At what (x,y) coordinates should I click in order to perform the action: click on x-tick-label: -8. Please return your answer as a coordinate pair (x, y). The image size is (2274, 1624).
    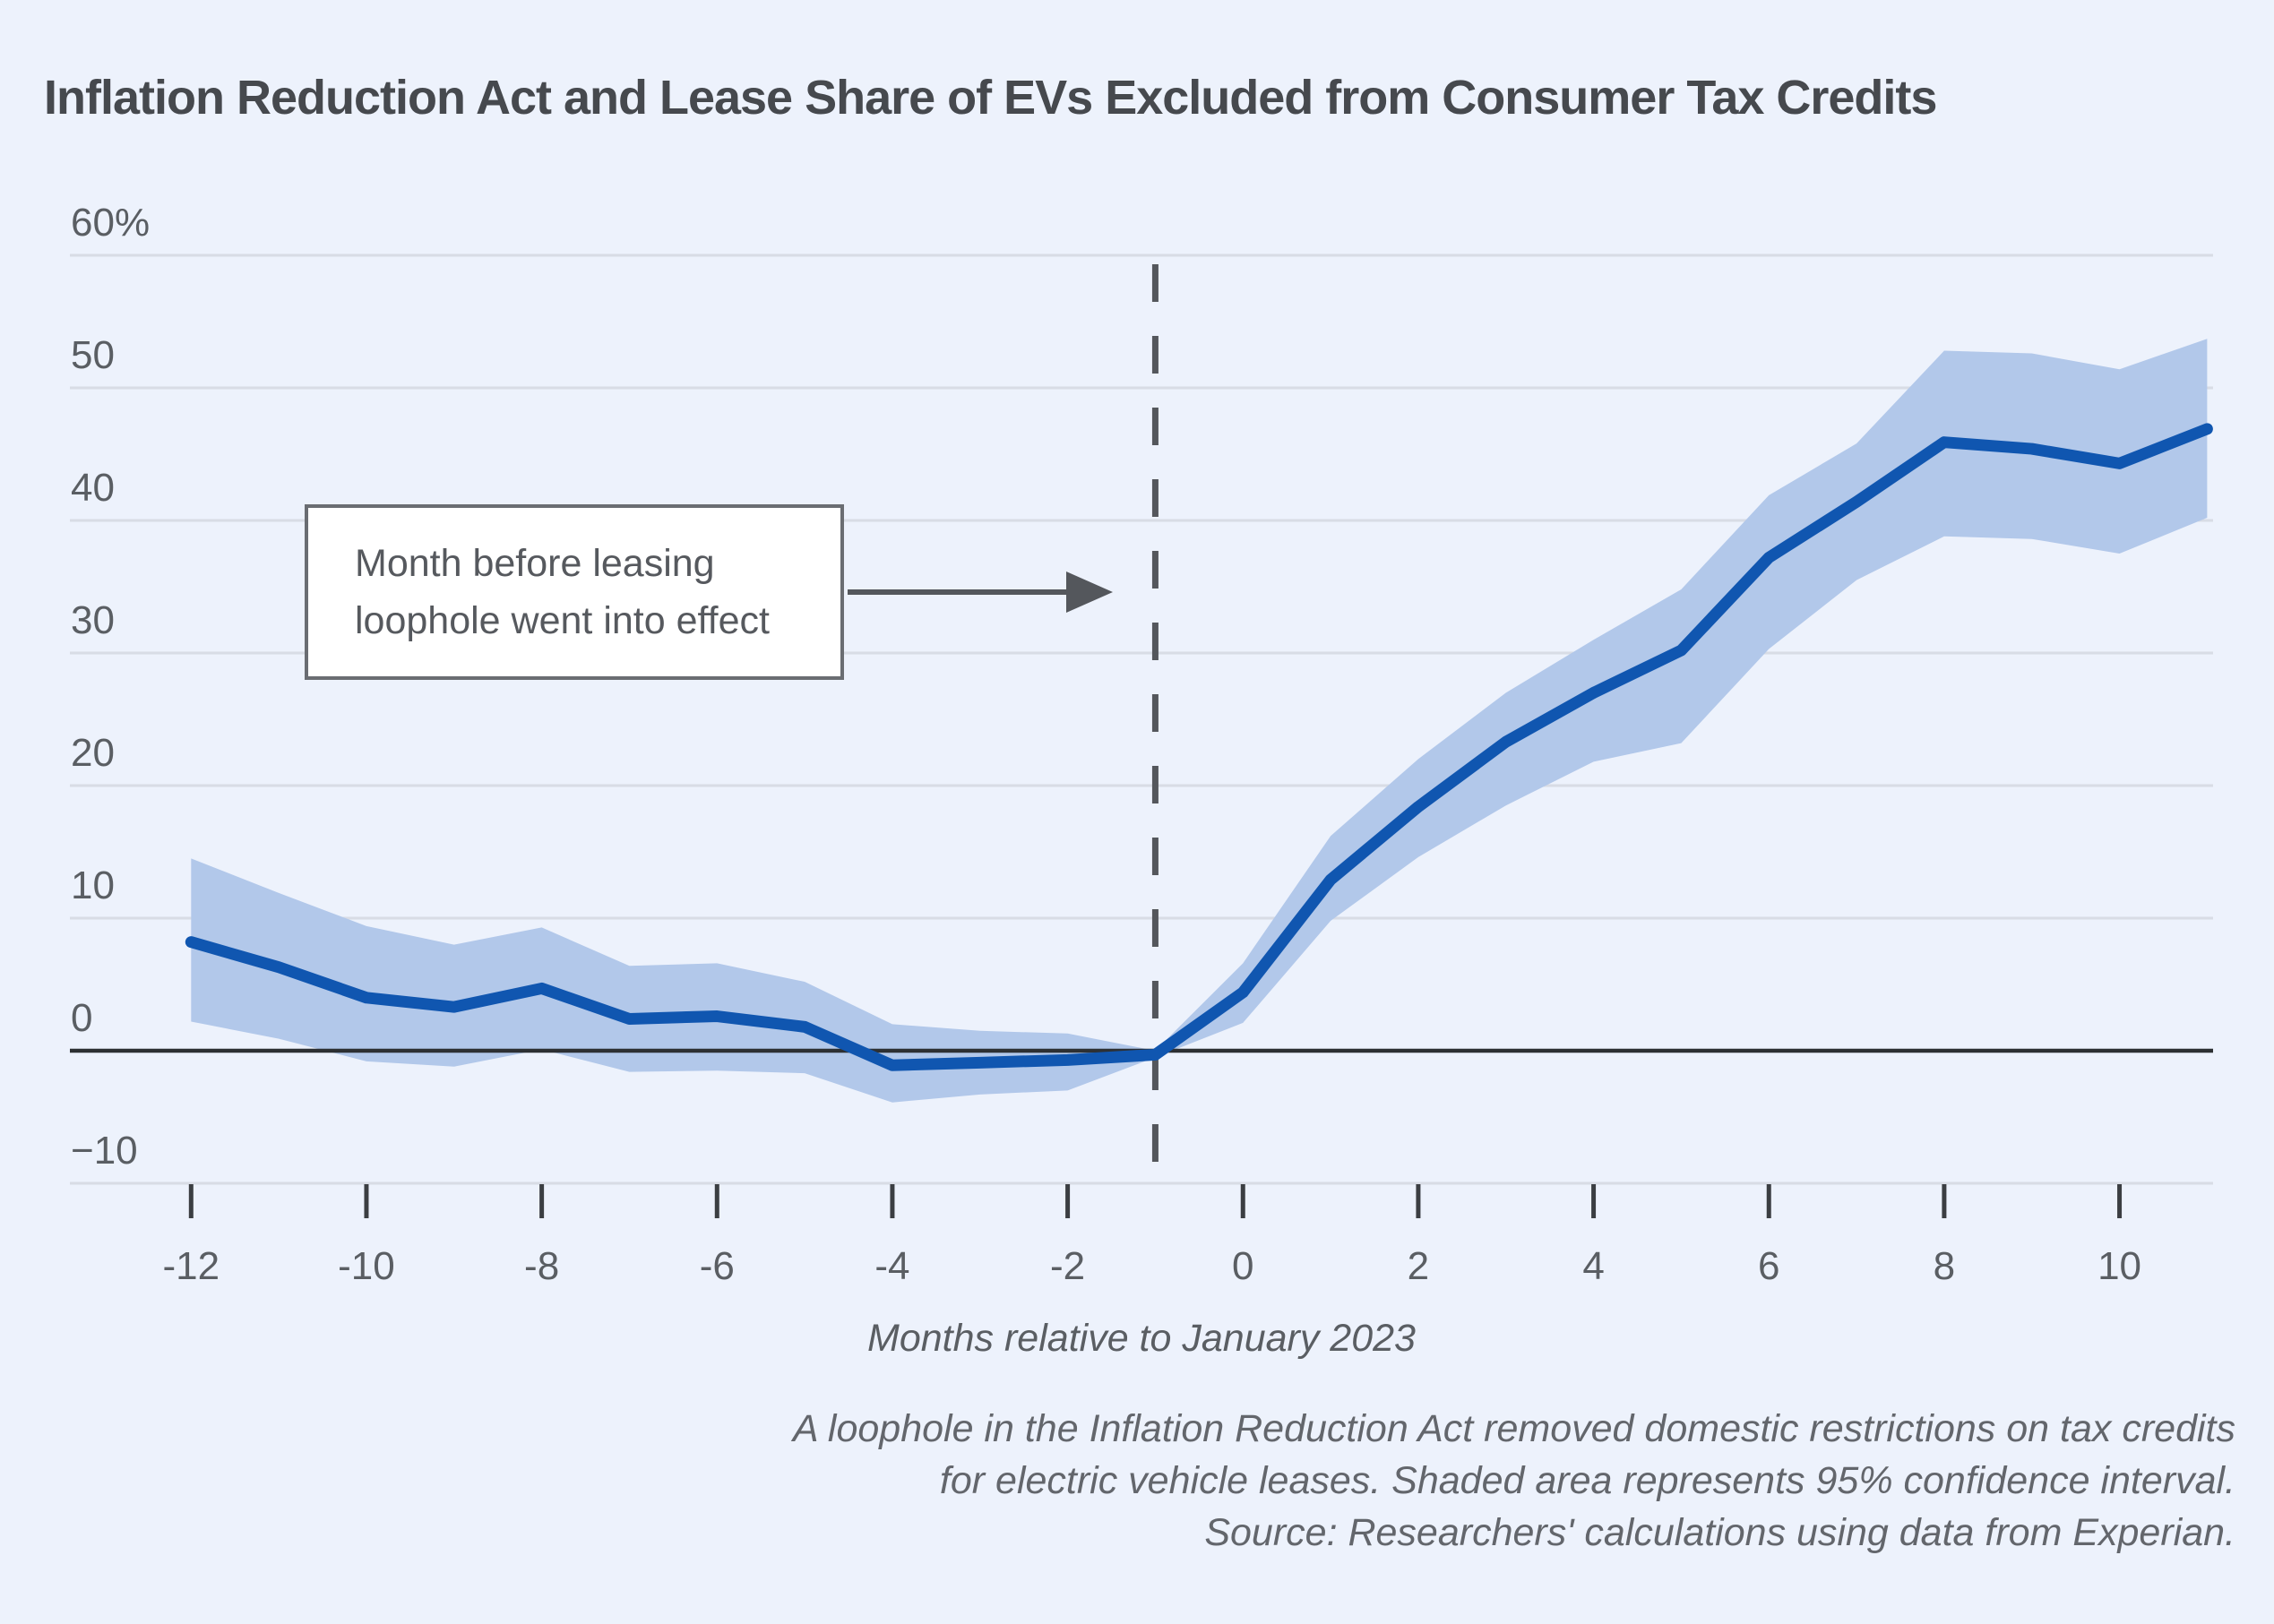
    Looking at the image, I should click on (541, 1266).